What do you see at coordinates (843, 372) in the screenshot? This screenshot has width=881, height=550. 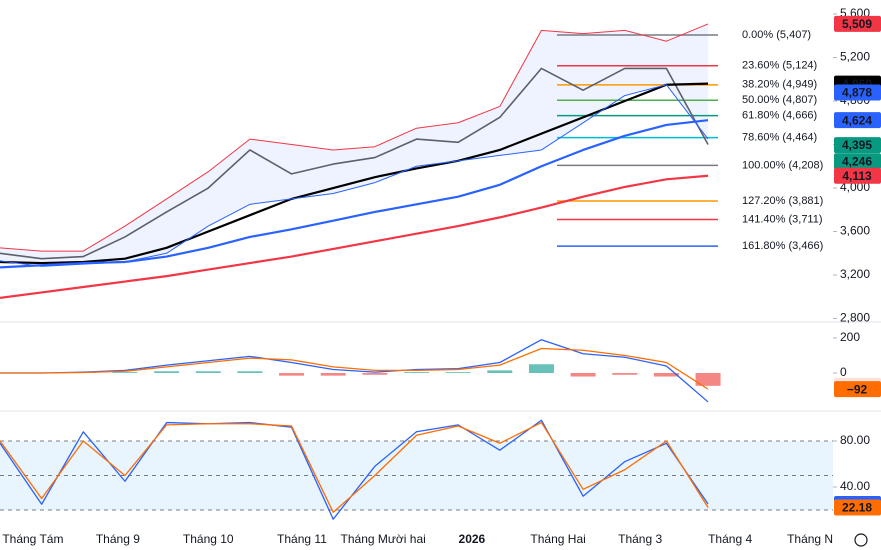 I see `y-tick-label: 0` at bounding box center [843, 372].